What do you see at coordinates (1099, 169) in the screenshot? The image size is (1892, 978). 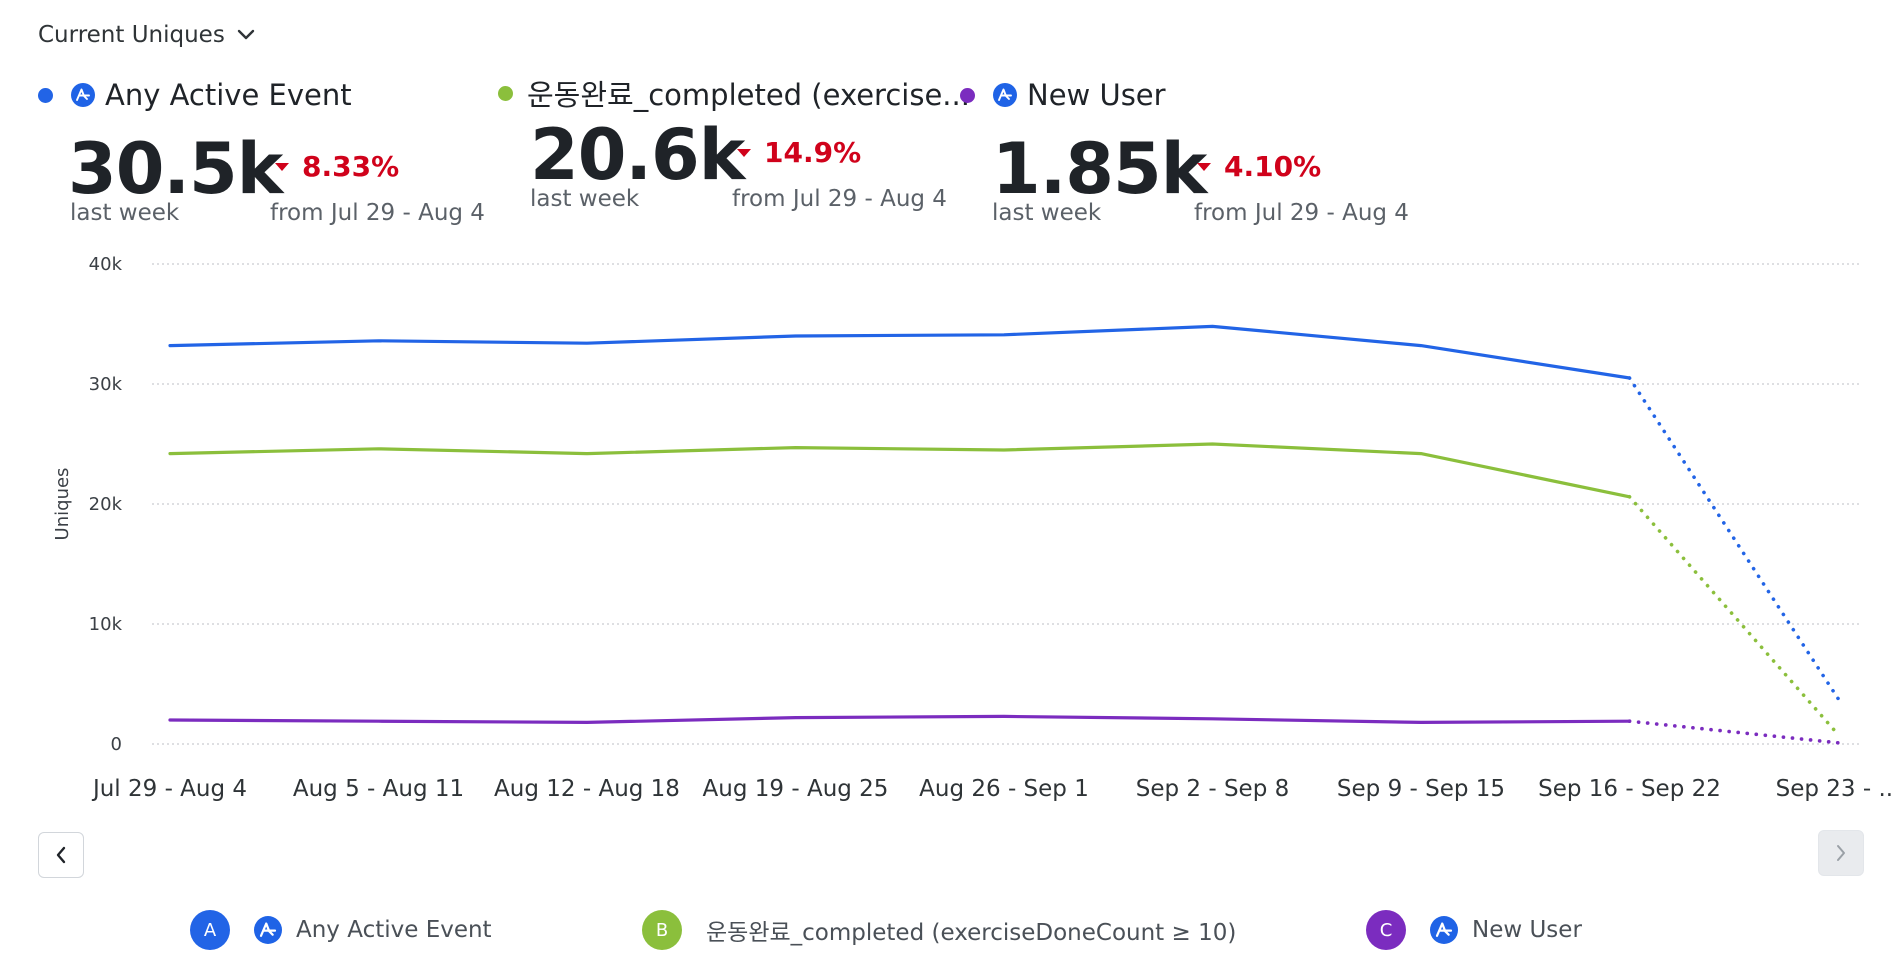 I see `summary-card-value: 1.85k` at bounding box center [1099, 169].